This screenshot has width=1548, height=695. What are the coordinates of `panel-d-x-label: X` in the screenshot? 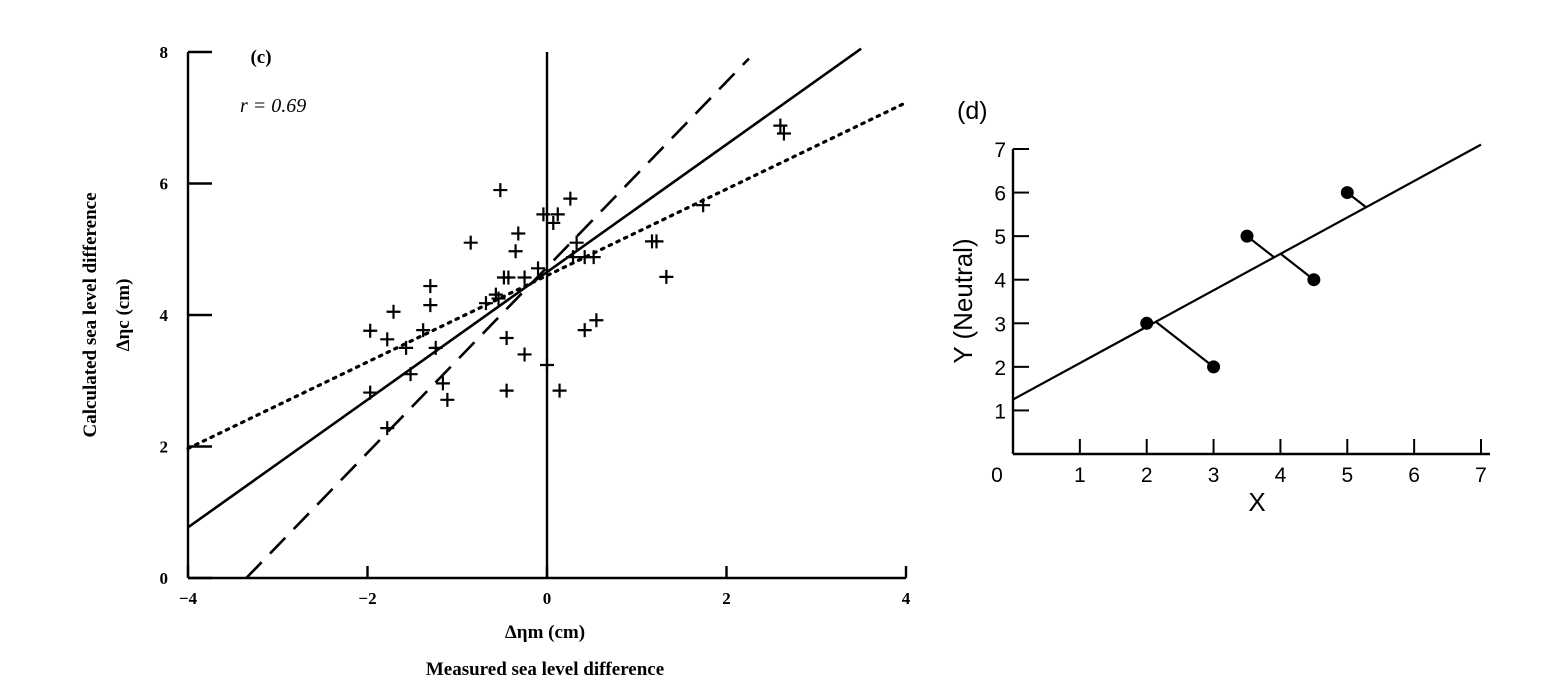 It's located at (1256, 502).